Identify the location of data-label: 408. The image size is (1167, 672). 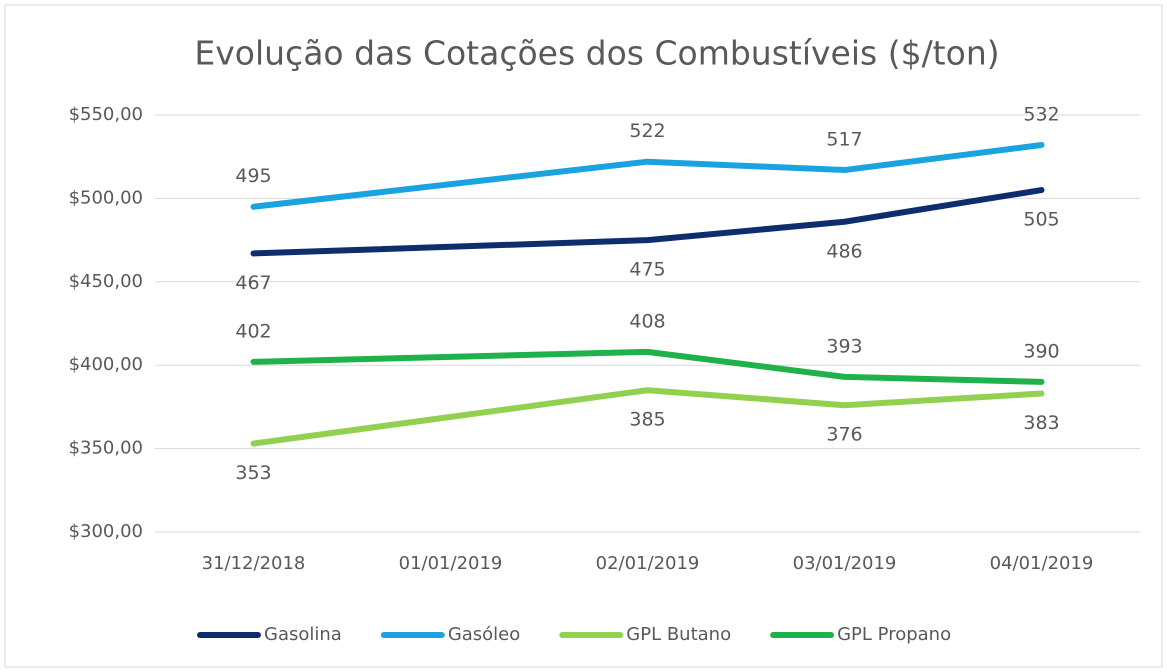
(647, 321).